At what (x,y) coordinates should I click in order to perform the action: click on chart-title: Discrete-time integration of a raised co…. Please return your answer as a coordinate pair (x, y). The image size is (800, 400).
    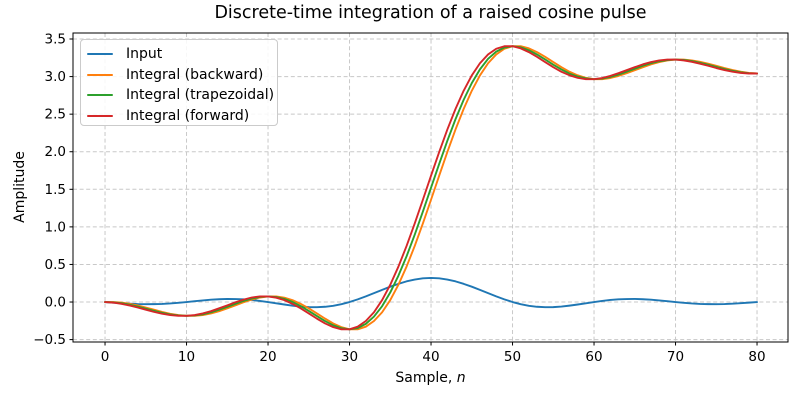
    Looking at the image, I should click on (430, 13).